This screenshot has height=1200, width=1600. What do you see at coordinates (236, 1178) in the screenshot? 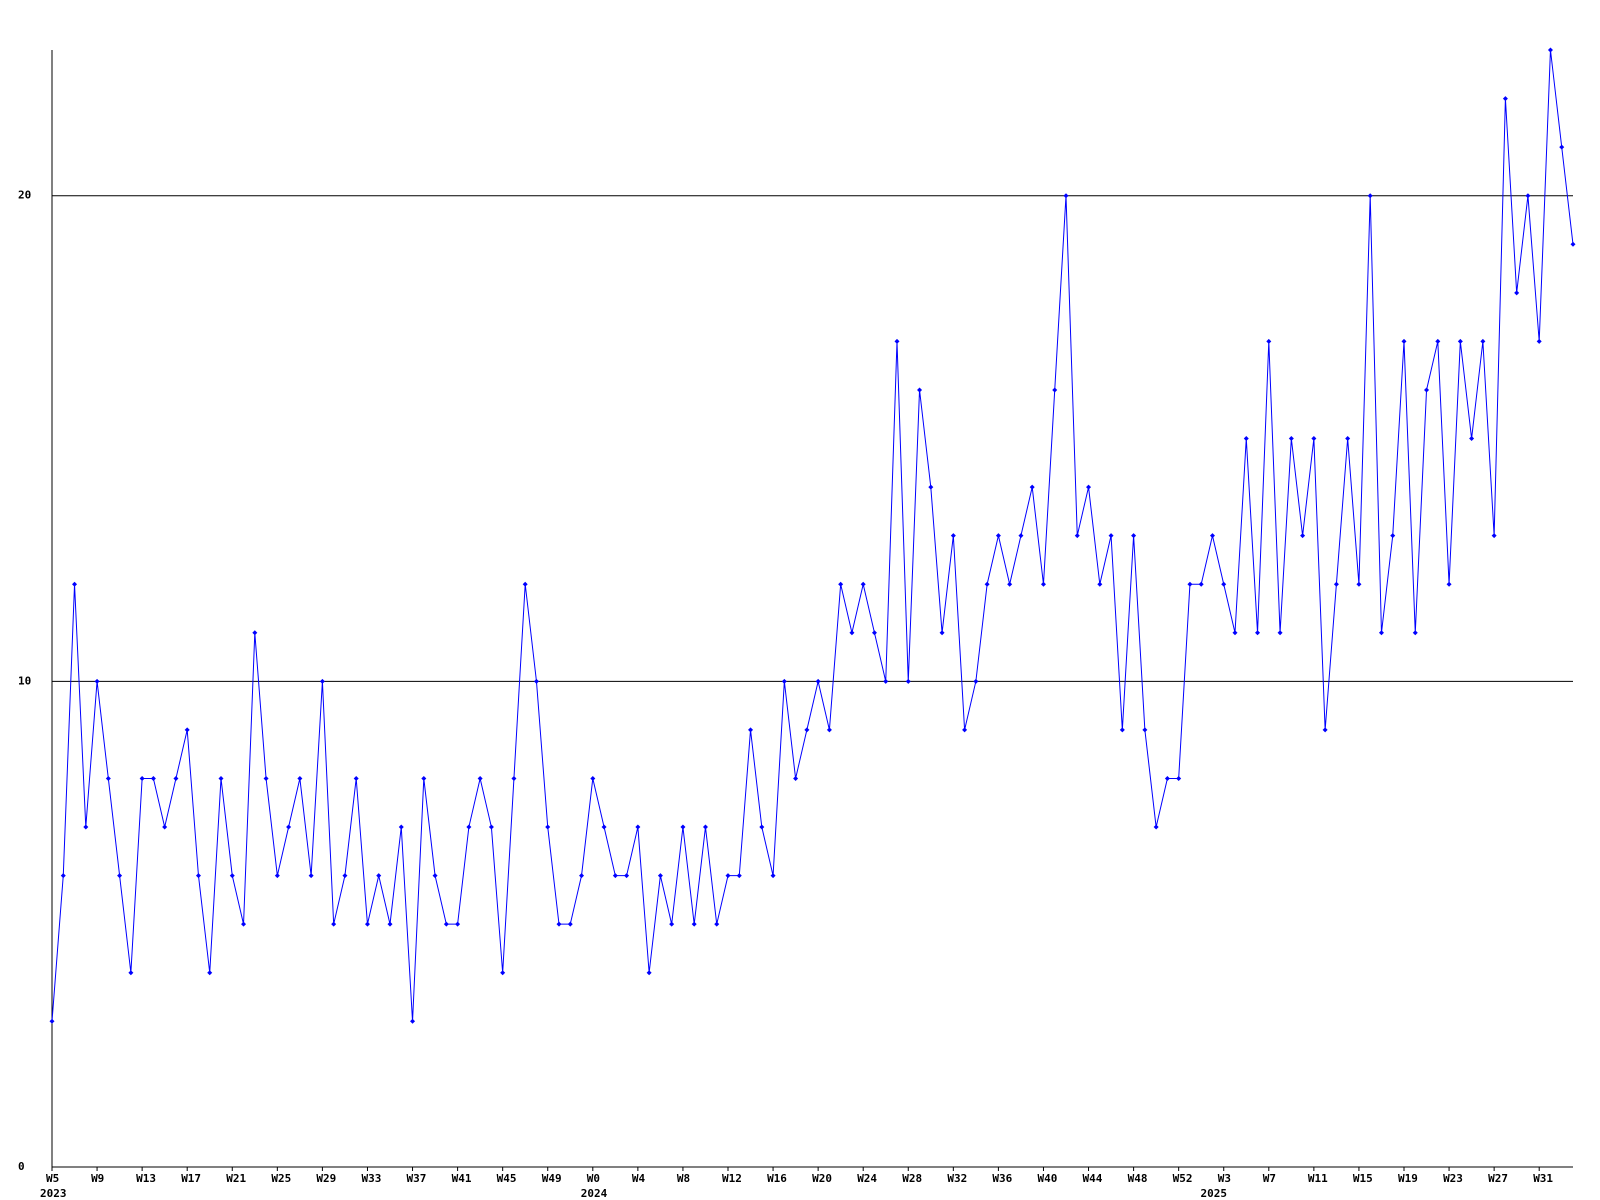
I see `x-tick-label: W21` at bounding box center [236, 1178].